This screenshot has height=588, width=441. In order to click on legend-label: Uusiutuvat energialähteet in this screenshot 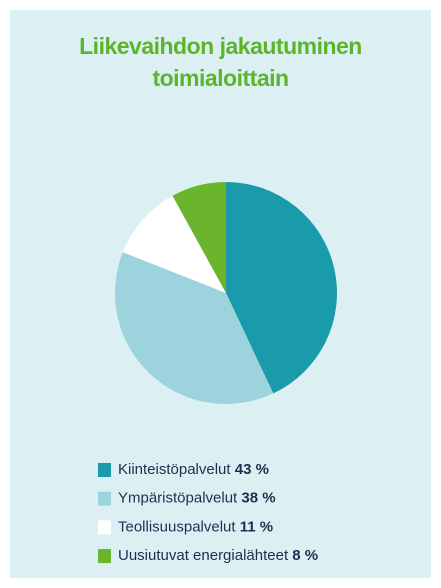, I will do `click(203, 555)`.